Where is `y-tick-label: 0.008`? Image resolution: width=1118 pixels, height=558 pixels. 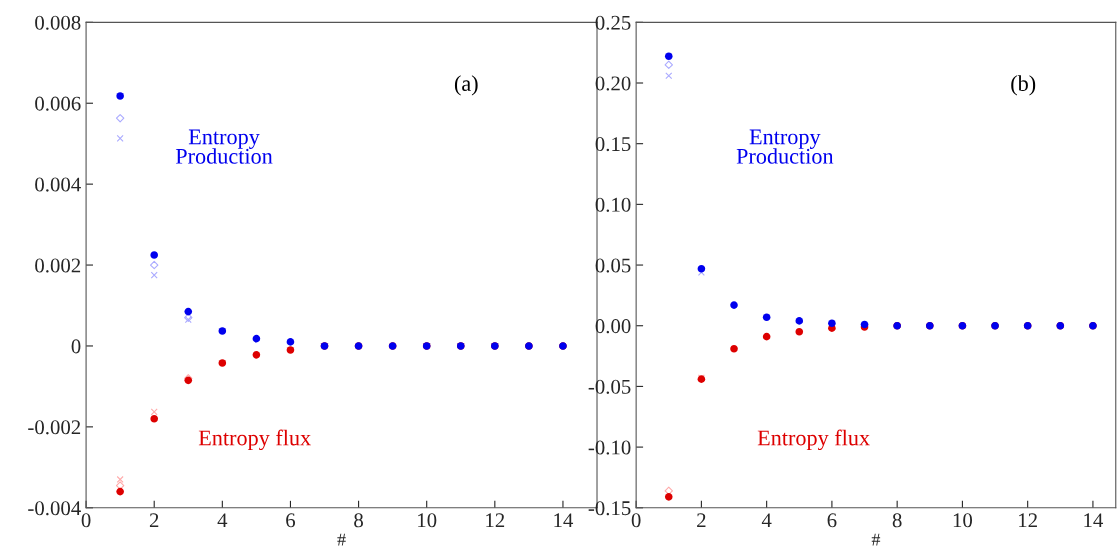 y-tick-label: 0.008 is located at coordinates (58, 22).